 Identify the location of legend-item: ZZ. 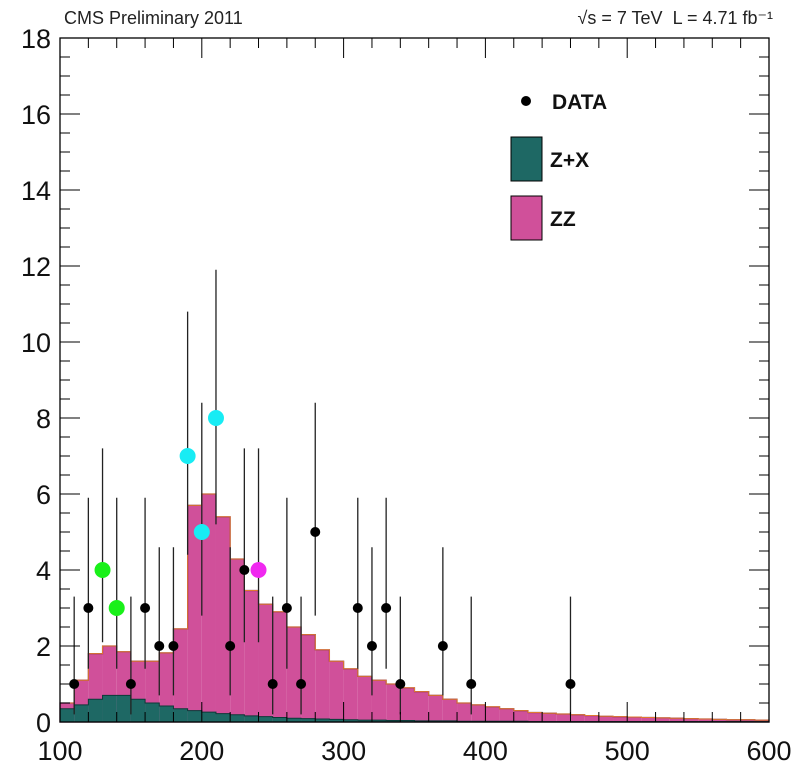
(543, 218).